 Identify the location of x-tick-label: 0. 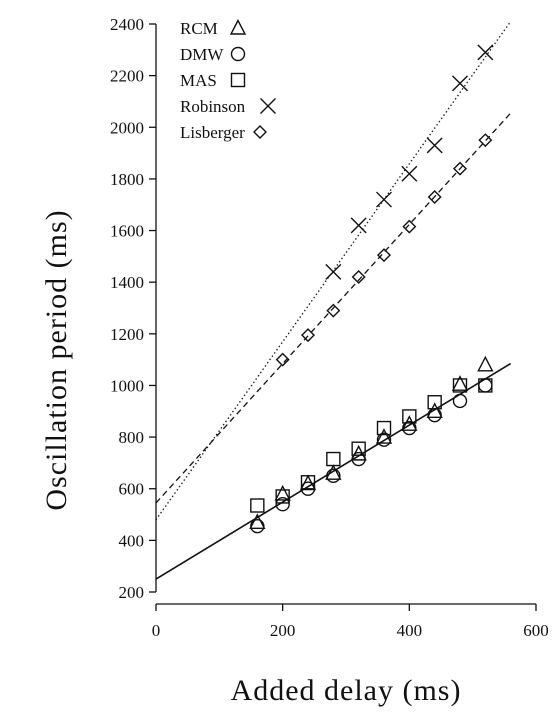
(156, 630).